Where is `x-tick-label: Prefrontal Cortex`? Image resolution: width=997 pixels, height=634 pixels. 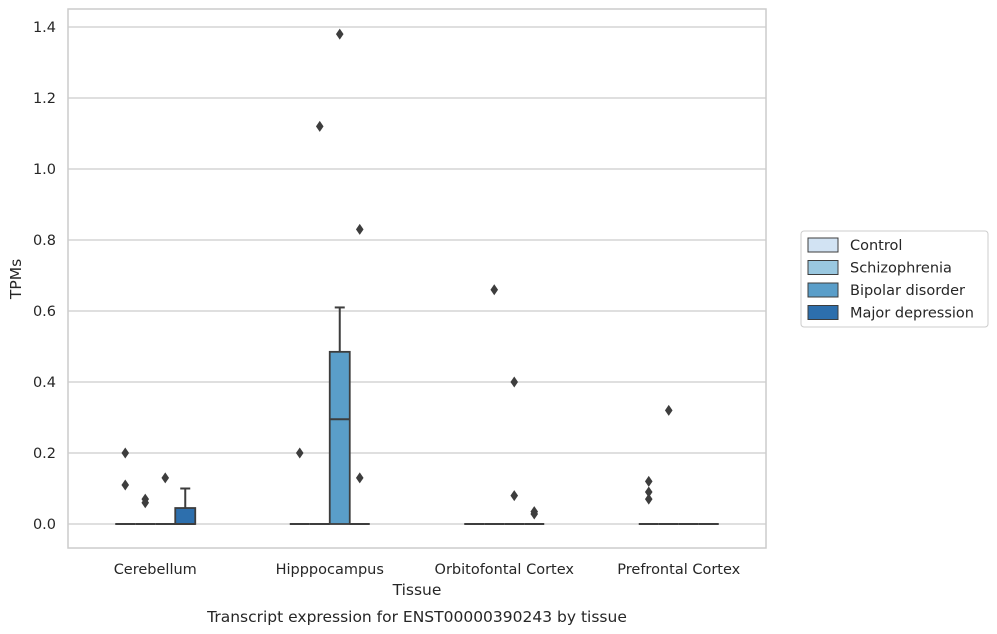
x-tick-label: Prefrontal Cortex is located at coordinates (678, 570).